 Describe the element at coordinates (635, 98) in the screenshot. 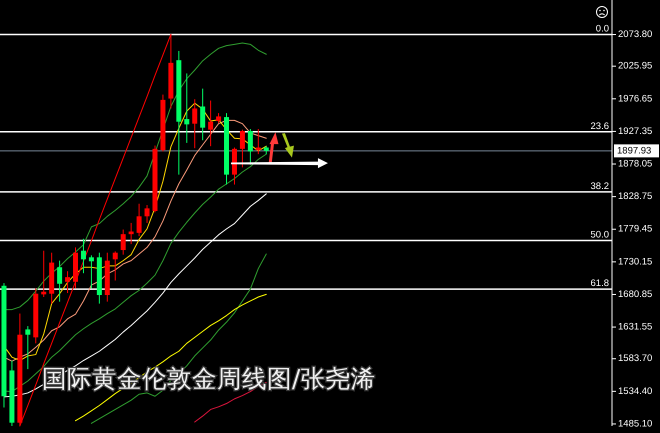

I see `y-tick-label: 1976.65` at that location.